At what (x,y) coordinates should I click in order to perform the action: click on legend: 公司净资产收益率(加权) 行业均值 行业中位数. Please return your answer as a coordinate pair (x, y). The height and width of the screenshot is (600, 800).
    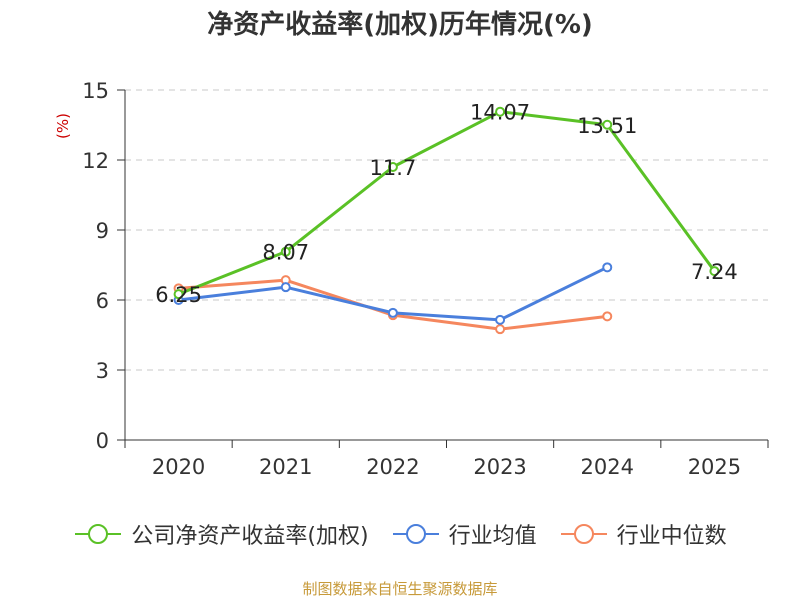
    Looking at the image, I should click on (400, 534).